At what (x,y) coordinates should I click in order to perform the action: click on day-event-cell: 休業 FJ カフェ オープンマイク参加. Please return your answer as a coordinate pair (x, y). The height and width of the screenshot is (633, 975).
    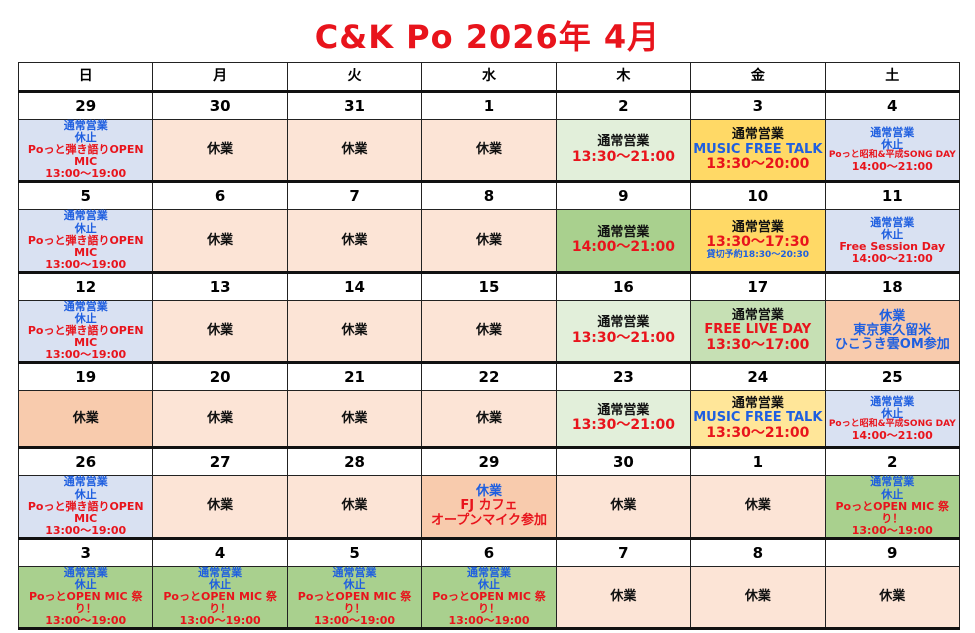
    Looking at the image, I should click on (489, 507).